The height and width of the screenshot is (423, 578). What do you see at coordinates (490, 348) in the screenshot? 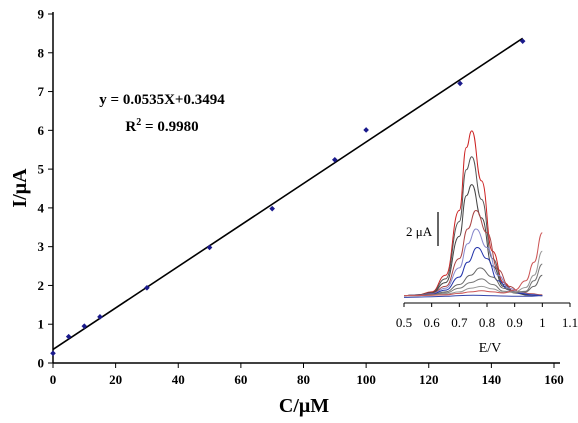
I see `inset-x-axis-title: E/V` at bounding box center [490, 348].